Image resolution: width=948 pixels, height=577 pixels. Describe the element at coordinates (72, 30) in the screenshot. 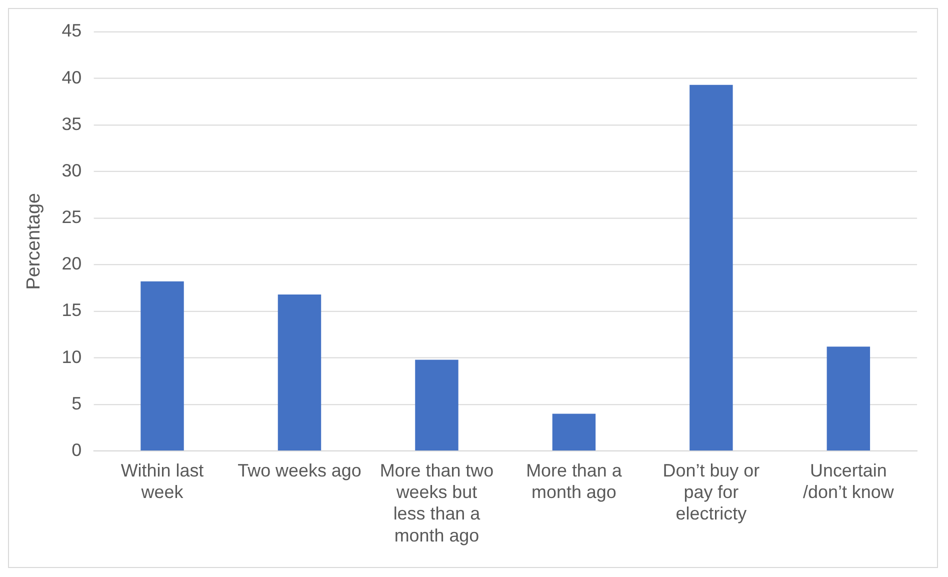

I see `y-tick-label: 45` at that location.